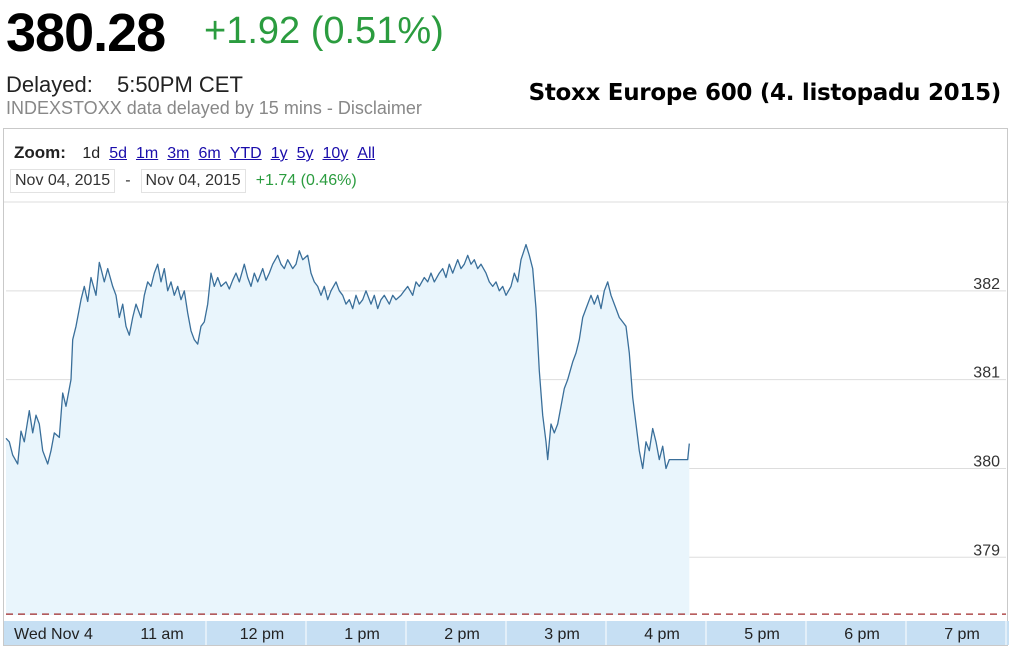 The image size is (1013, 649). Describe the element at coordinates (986, 461) in the screenshot. I see `y-tick-label: 380` at that location.